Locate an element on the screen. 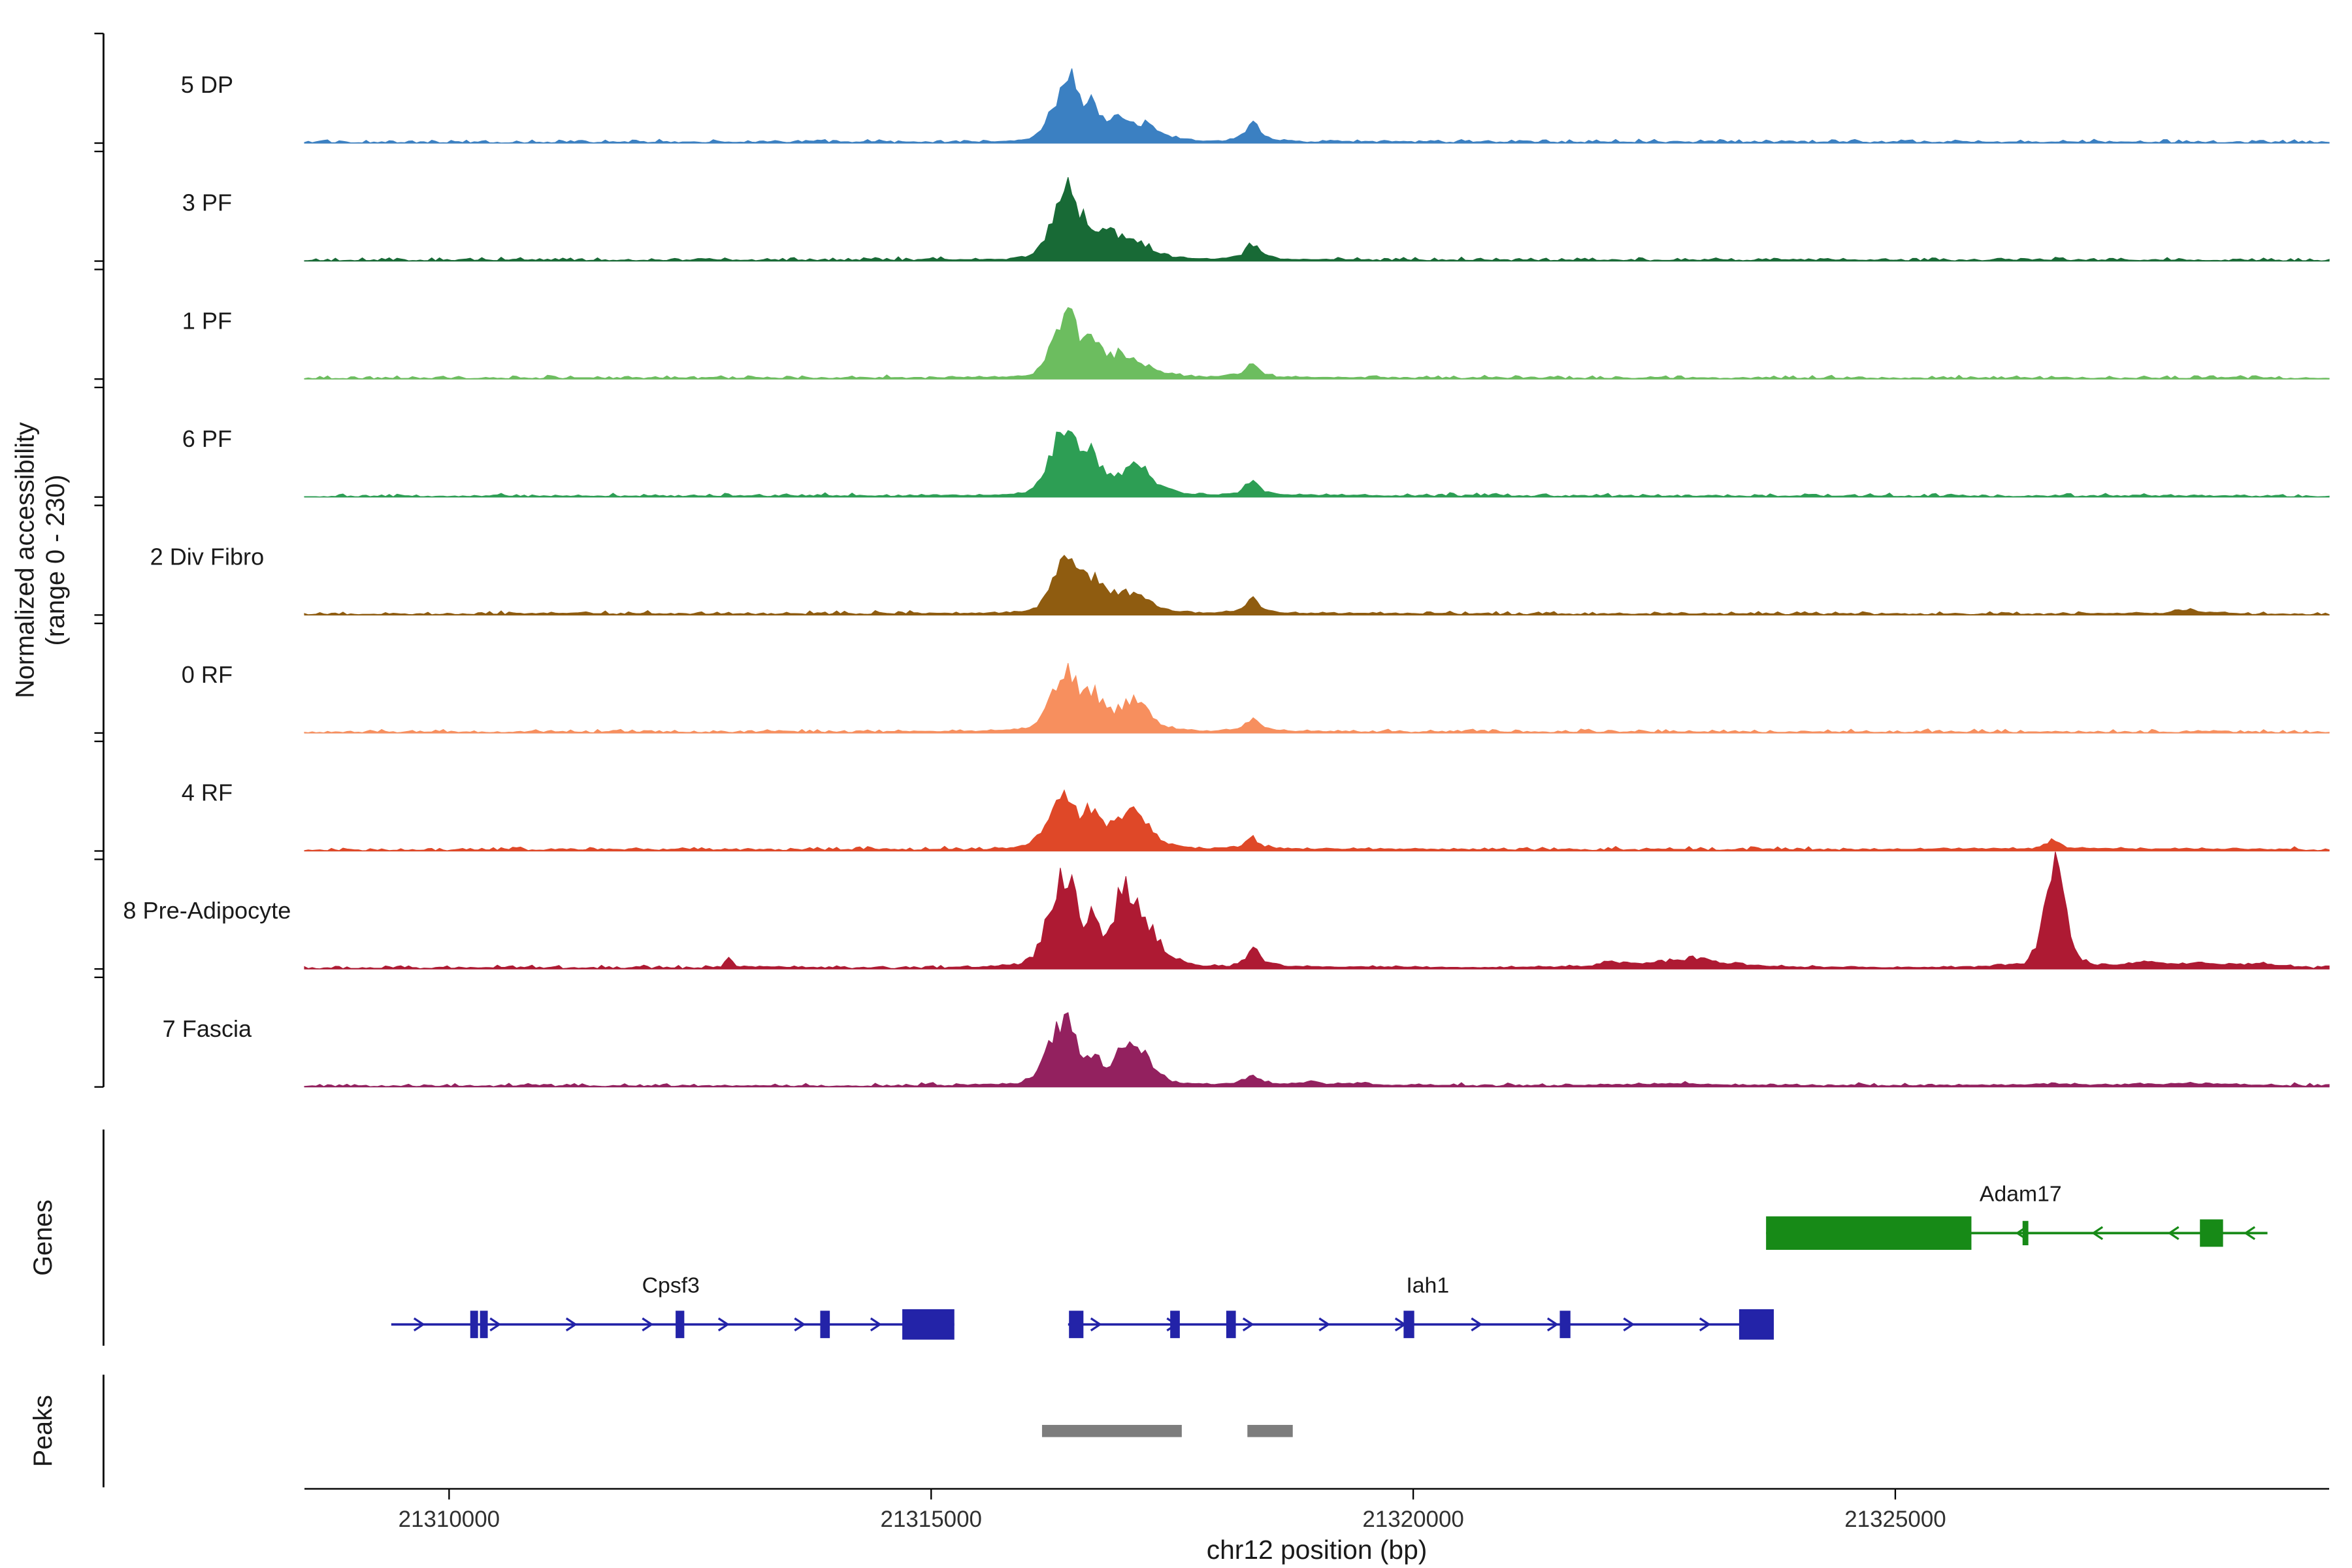  x-axis-tick-label: 21325000 is located at coordinates (1895, 1519).